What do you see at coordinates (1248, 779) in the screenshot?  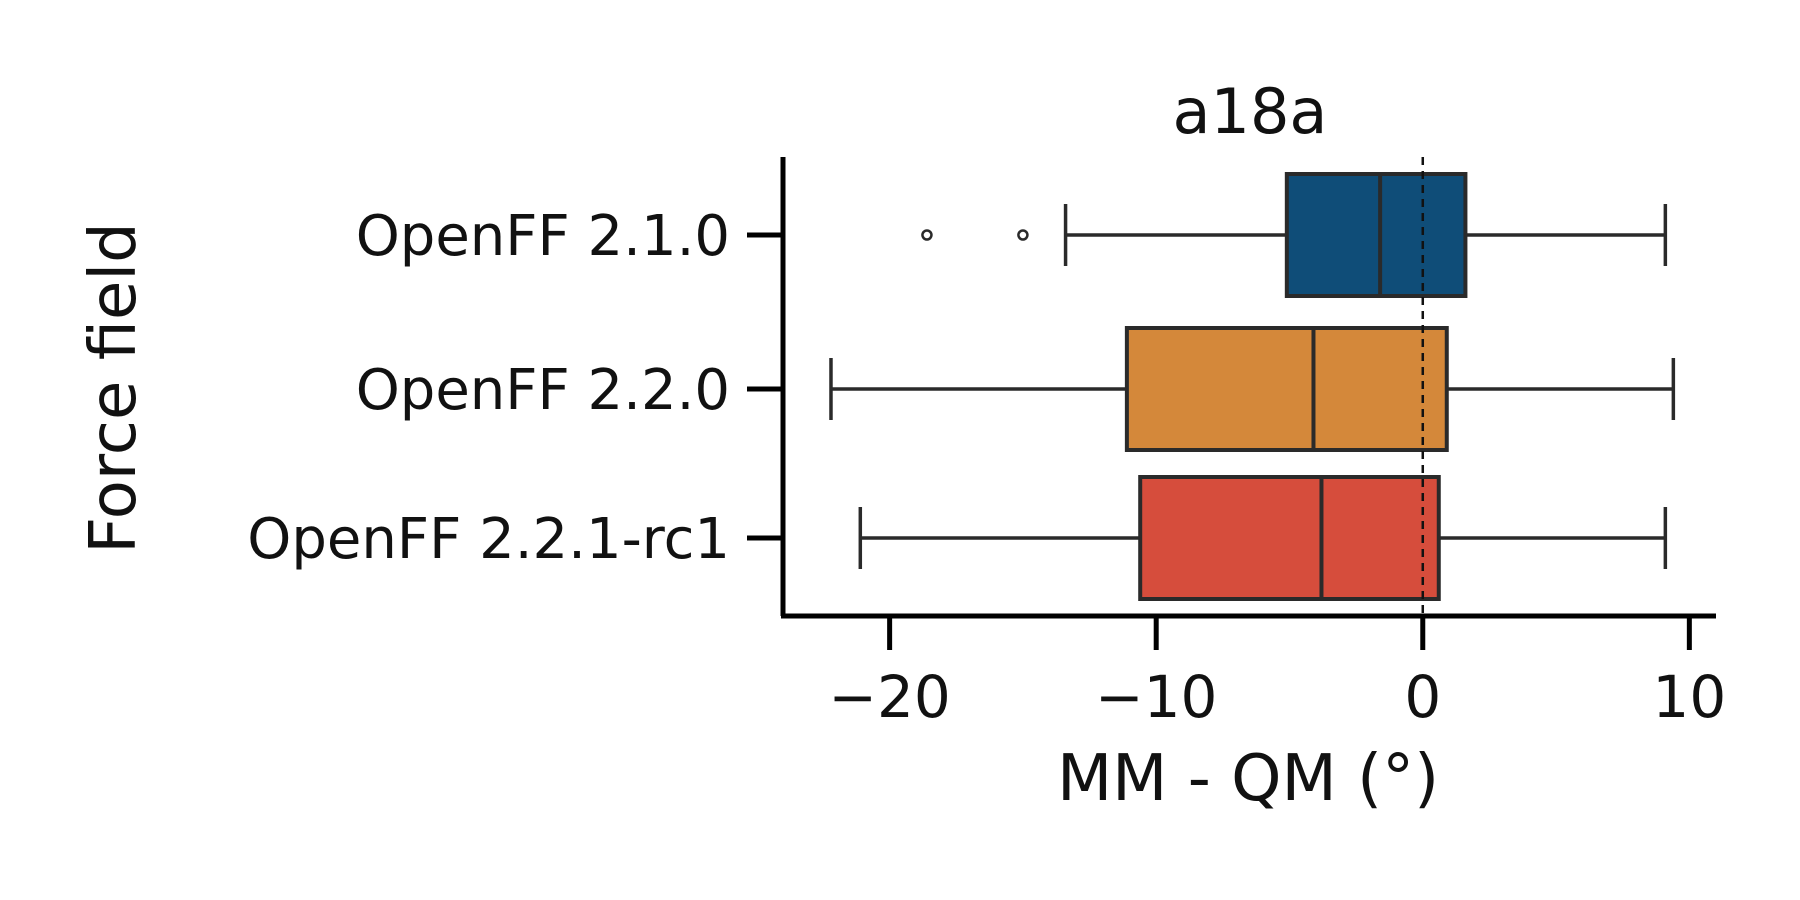 I see `x-axis-label: MM - QM (°)` at bounding box center [1248, 779].